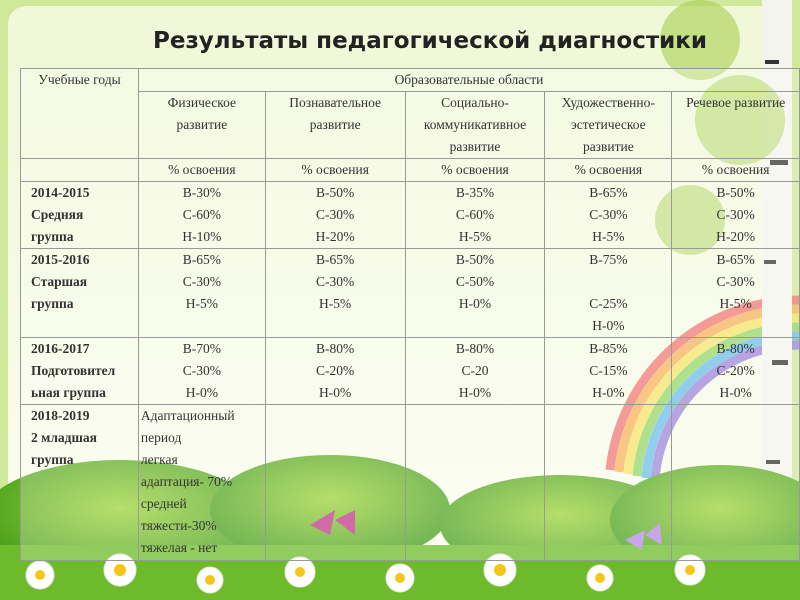 Image resolution: width=800 pixels, height=600 pixels. I want to click on value-cell: В-80% С-20 Н-0%, so click(475, 371).